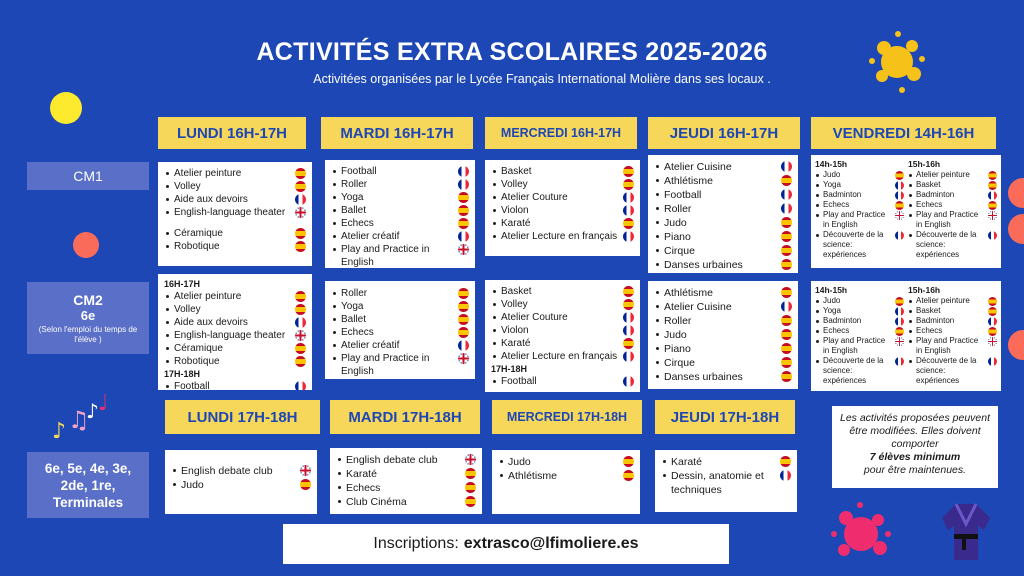 Image resolution: width=1024 pixels, height=576 pixels. Describe the element at coordinates (924, 164) in the screenshot. I see `time-subheader: 15h-16h` at that location.